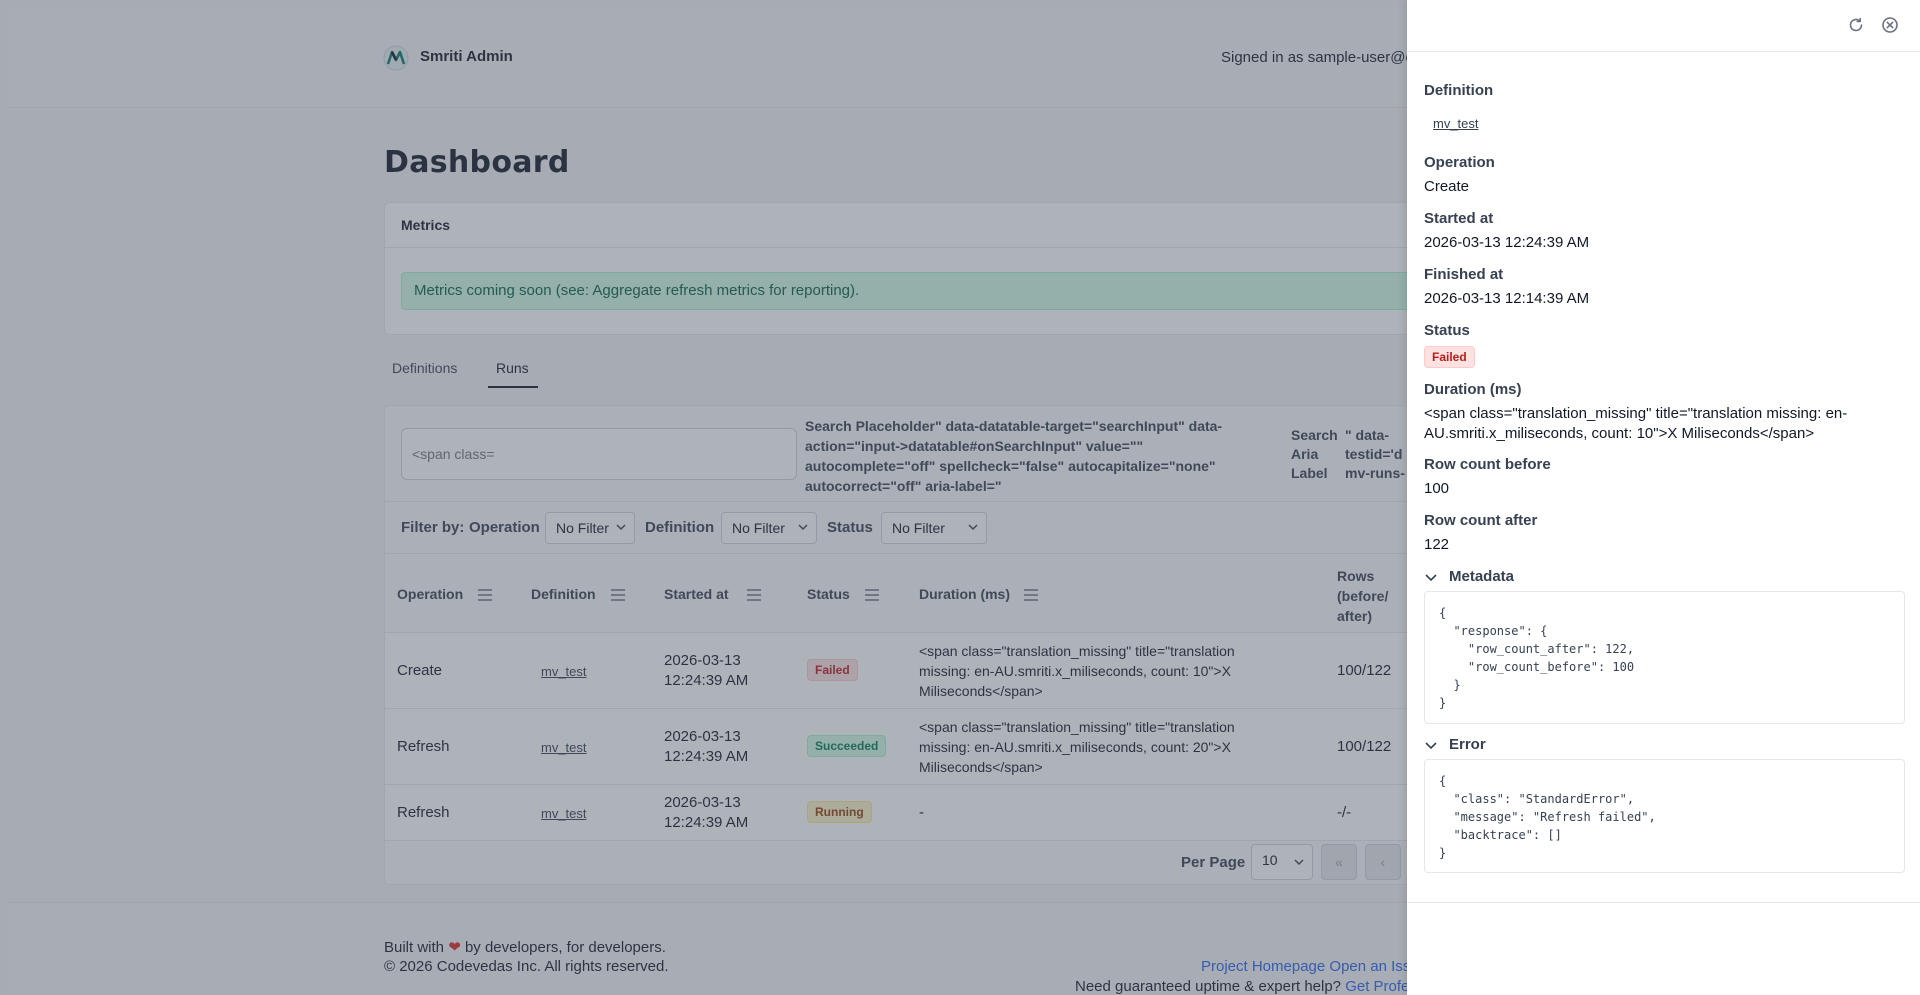 This screenshot has width=1920, height=995. I want to click on status-badge: Succeeded, so click(847, 746).